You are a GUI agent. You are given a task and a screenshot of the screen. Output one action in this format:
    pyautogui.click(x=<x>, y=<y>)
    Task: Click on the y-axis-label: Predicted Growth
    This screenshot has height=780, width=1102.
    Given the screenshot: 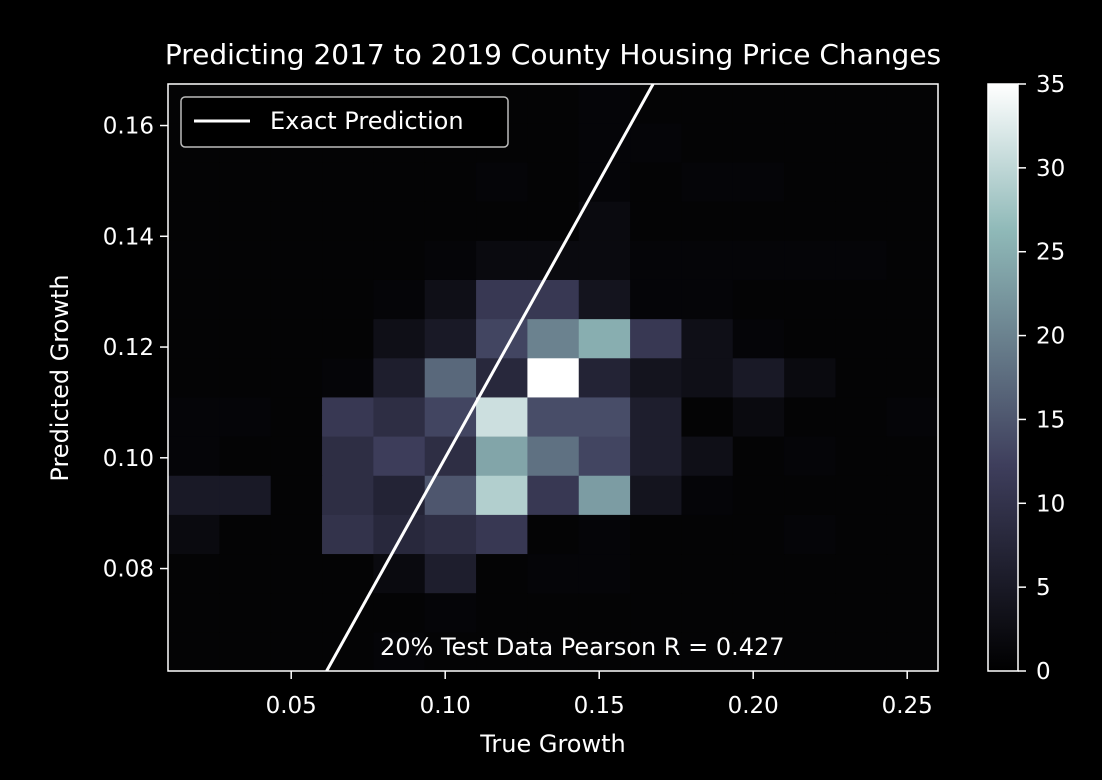 What is the action you would take?
    pyautogui.click(x=60, y=377)
    